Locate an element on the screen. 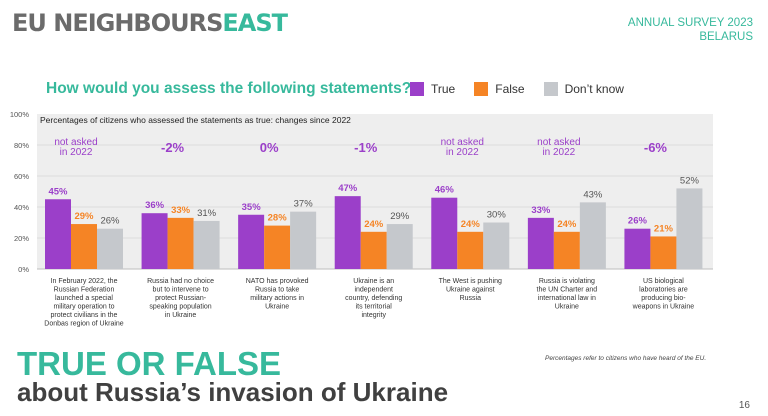 The width and height of the screenshot is (768, 416). legend-swatch-true is located at coordinates (417, 89).